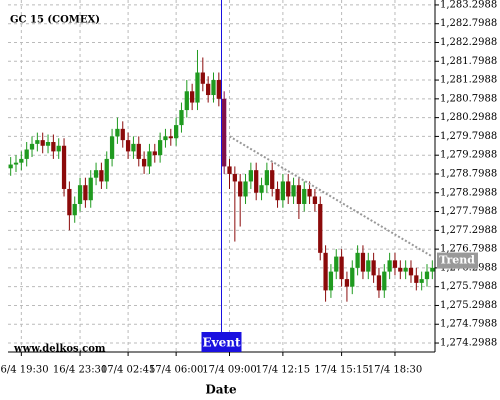 The width and height of the screenshot is (500, 400). What do you see at coordinates (80, 370) in the screenshot?
I see `x-tick-label: 16/4 23:30` at bounding box center [80, 370].